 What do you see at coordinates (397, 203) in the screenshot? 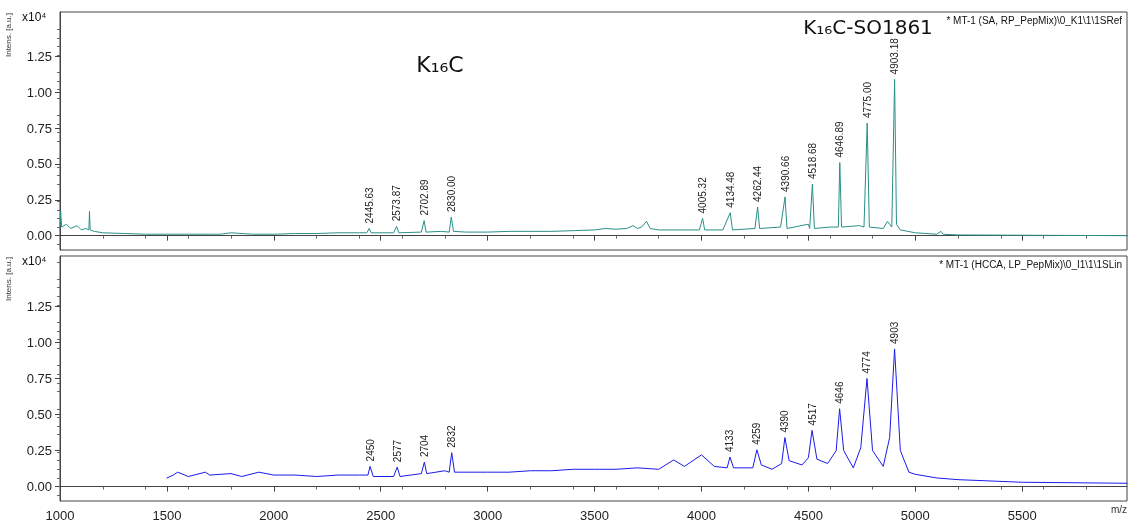
I see `annotation: 2573.87` at bounding box center [397, 203].